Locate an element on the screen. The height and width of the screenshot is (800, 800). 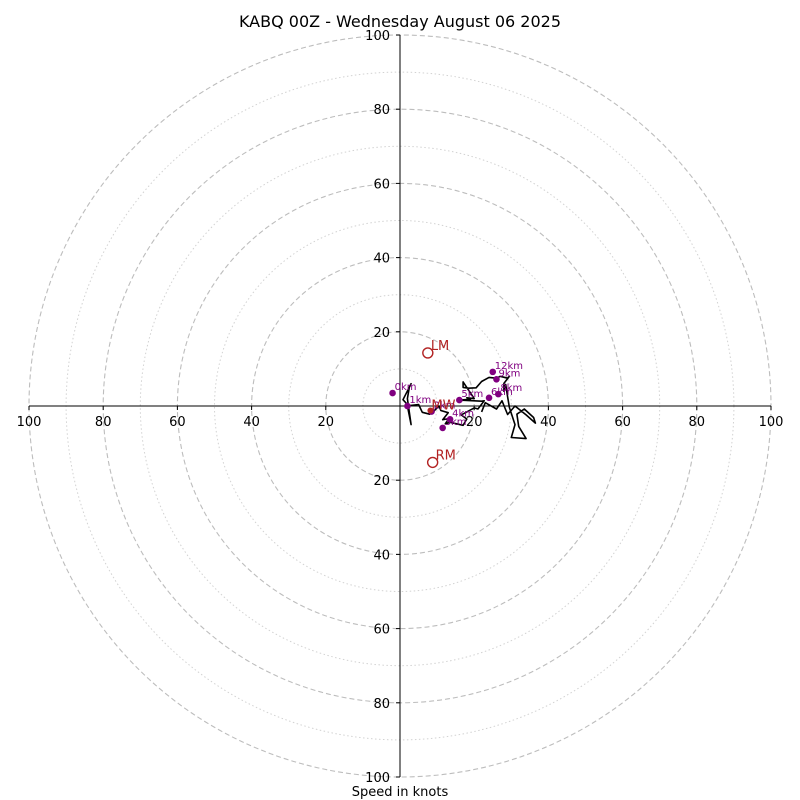
height-label-4km: 4km is located at coordinates (463, 413).